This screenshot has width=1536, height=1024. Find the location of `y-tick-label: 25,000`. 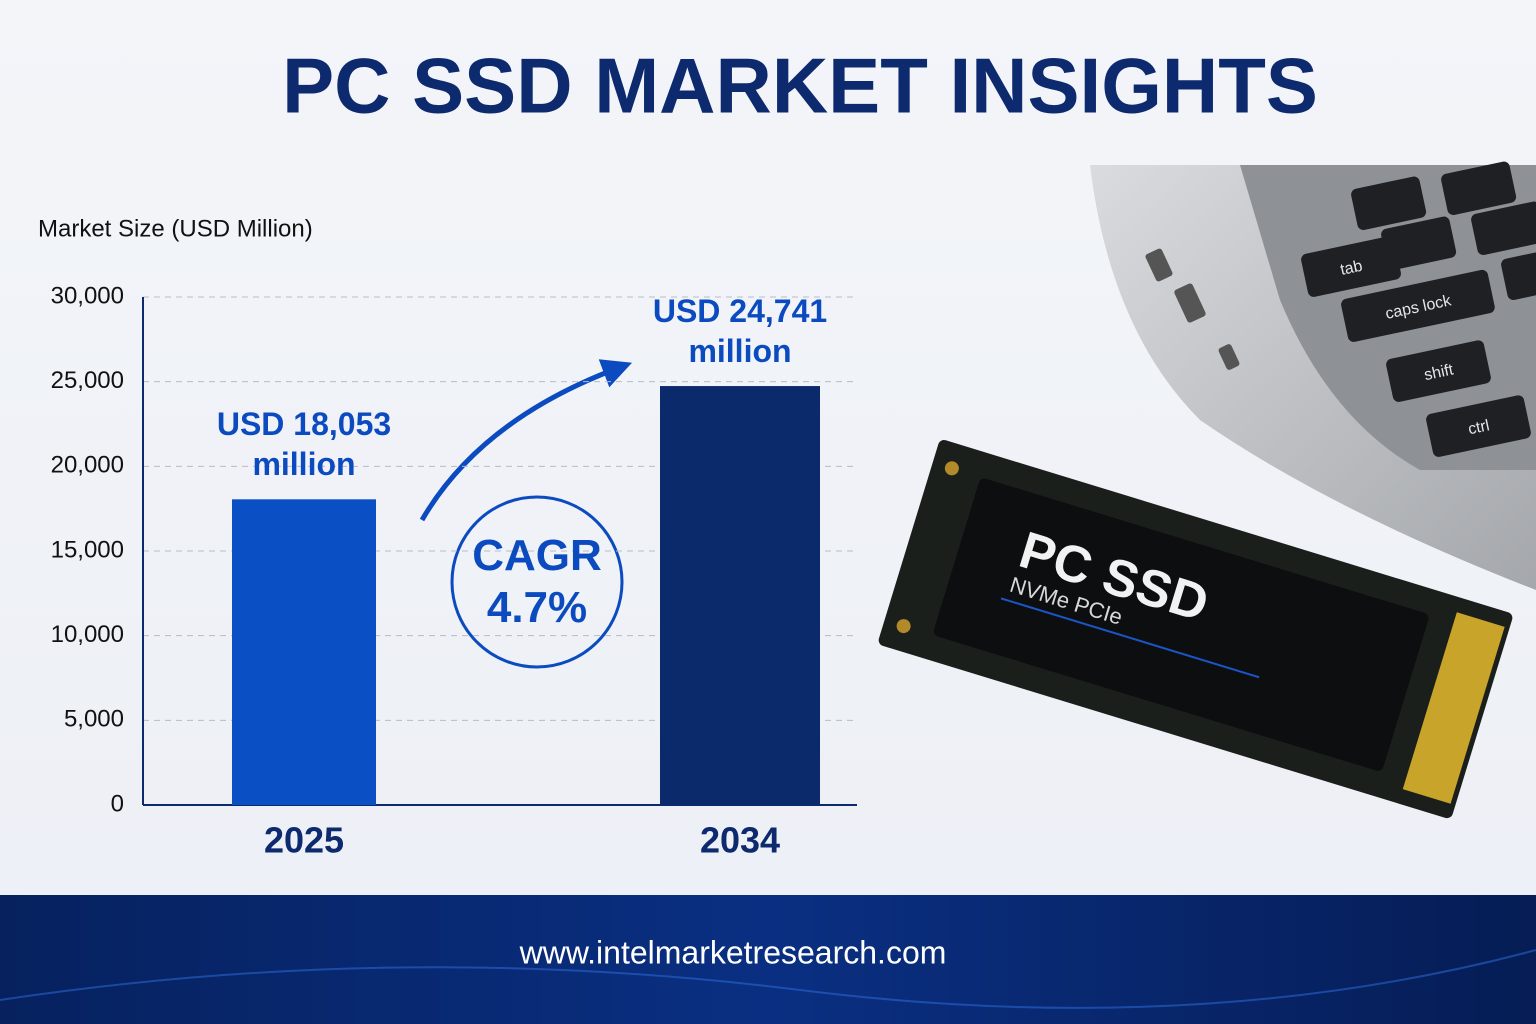

y-tick-label: 25,000 is located at coordinates (87, 380).